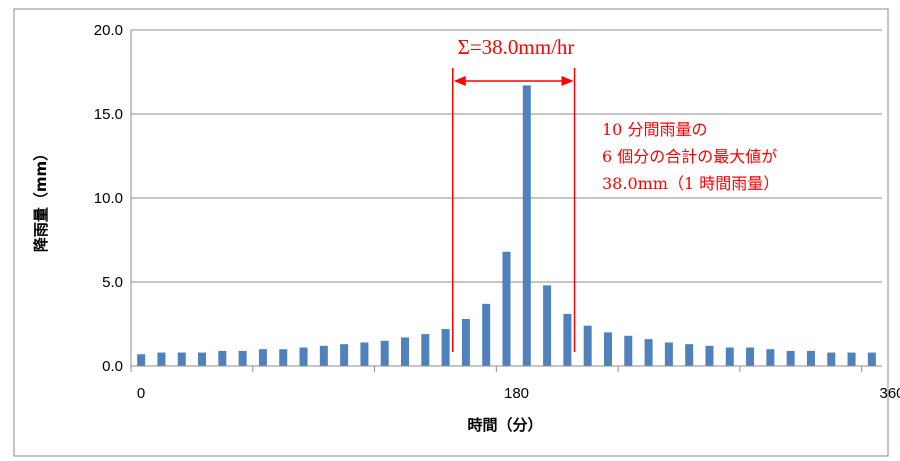 This screenshot has height=461, width=900. What do you see at coordinates (567, 81) in the screenshot?
I see `span-arrowhead-right` at bounding box center [567, 81].